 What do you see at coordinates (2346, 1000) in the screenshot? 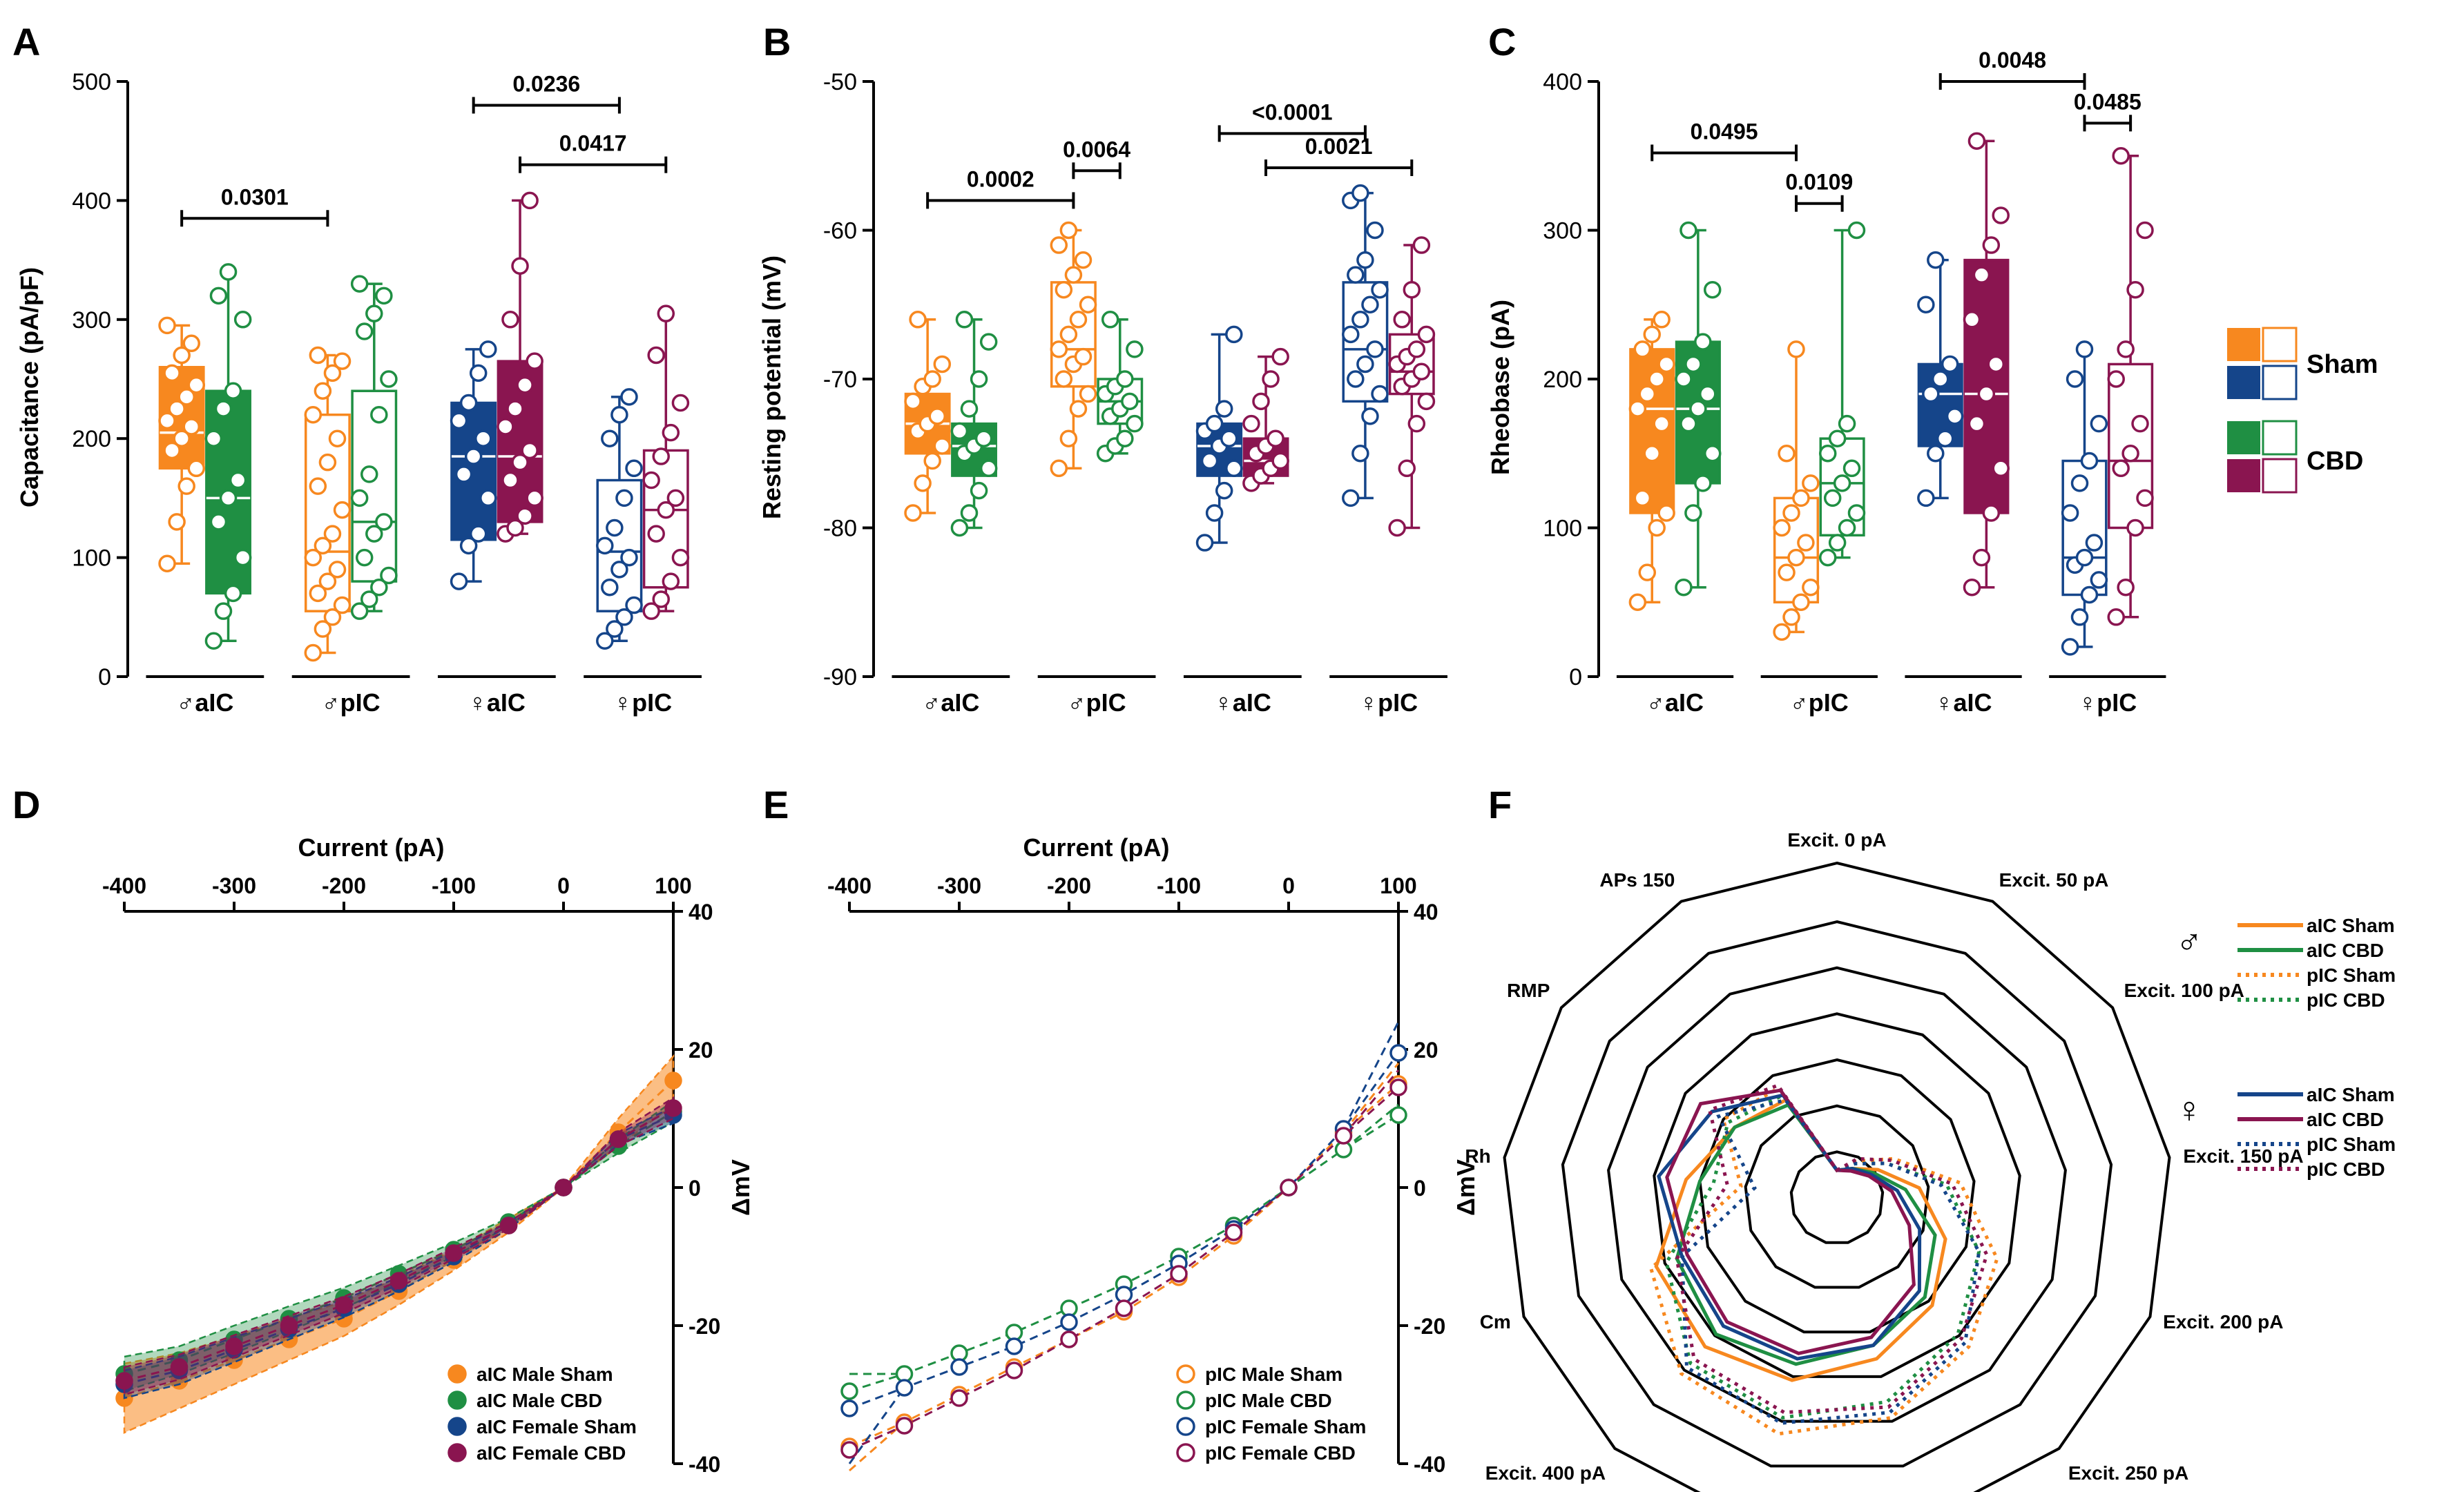
I see `legend-label: pIC CBD` at bounding box center [2346, 1000].